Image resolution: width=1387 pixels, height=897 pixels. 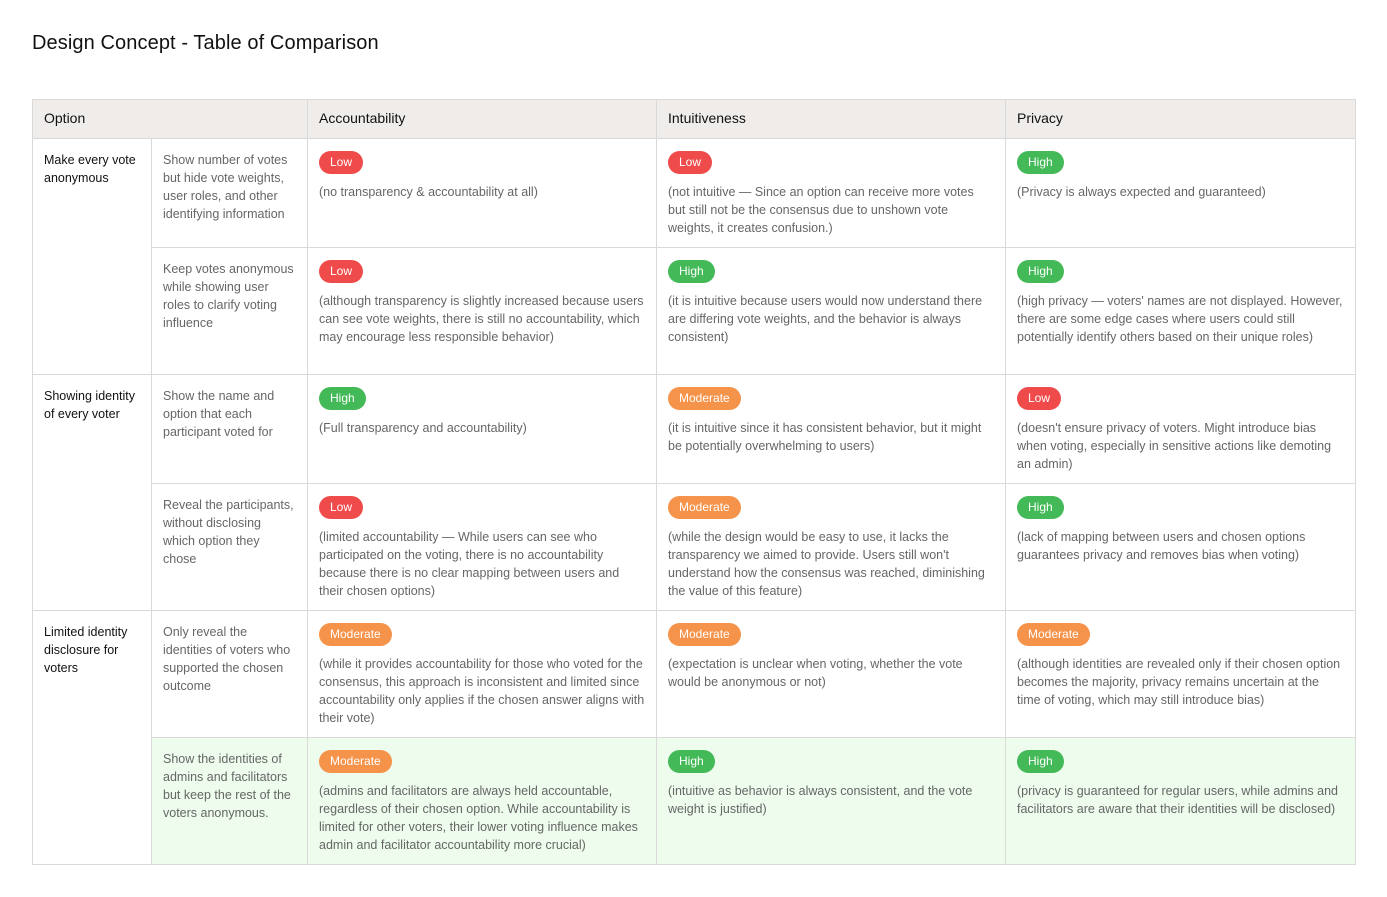 I want to click on header-option: Option, so click(x=170, y=119).